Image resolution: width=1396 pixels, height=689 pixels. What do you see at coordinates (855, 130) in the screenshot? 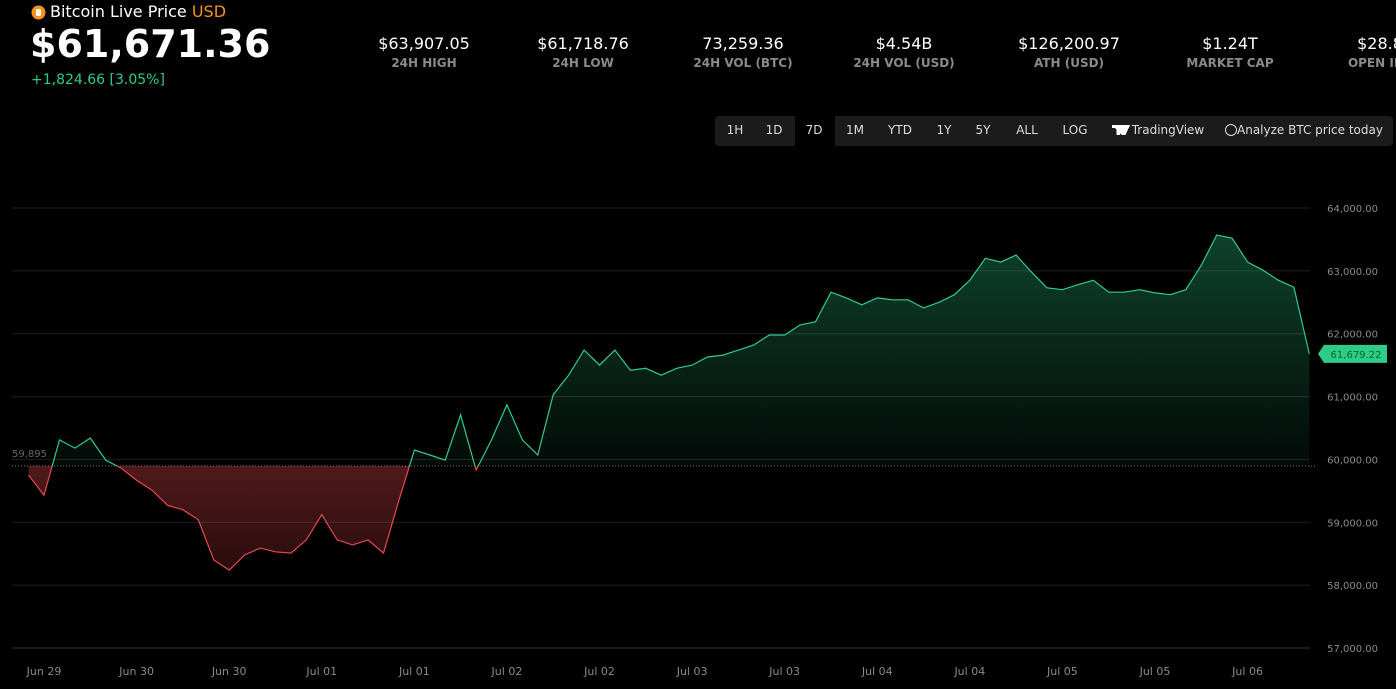
I see `button: 1M` at bounding box center [855, 130].